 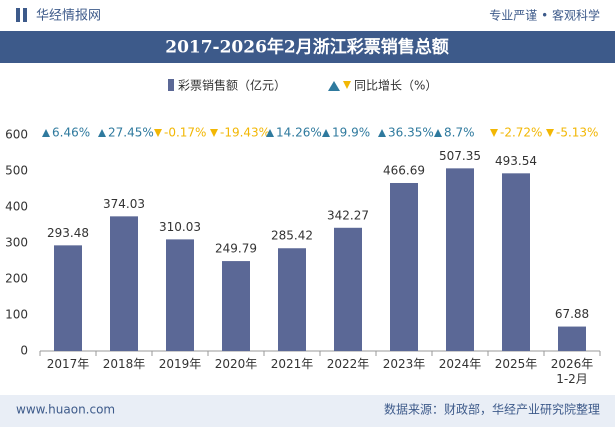 I want to click on x-tick-label: 2026年 1-2月, so click(x=572, y=371).